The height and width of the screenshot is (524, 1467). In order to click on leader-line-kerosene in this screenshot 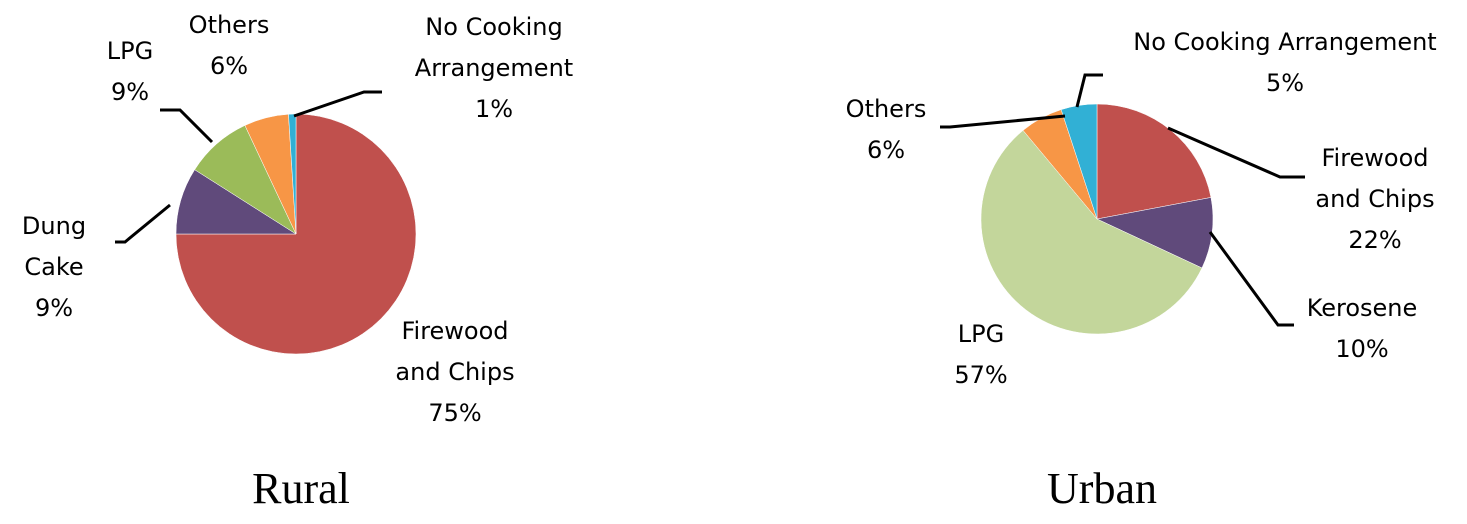, I will do `click(1251, 279)`.